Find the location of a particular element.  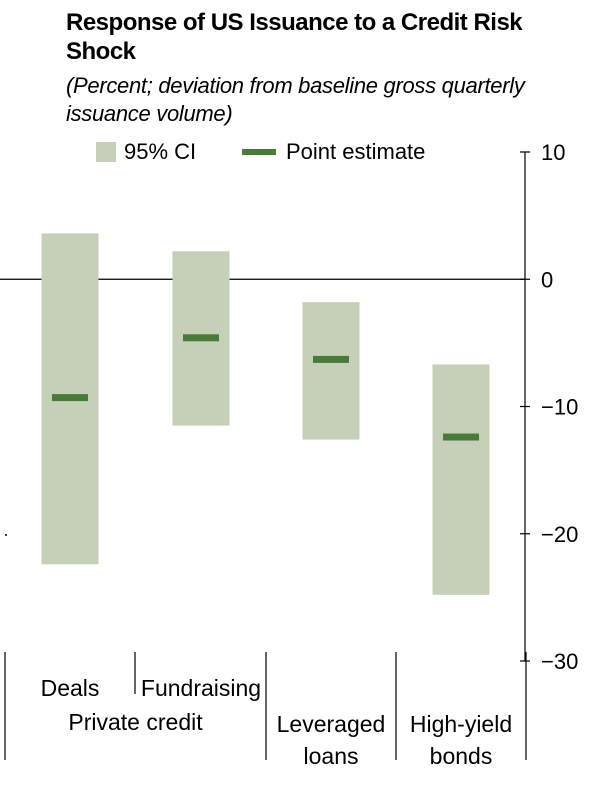

y-tick-label: 0 is located at coordinates (547, 279).